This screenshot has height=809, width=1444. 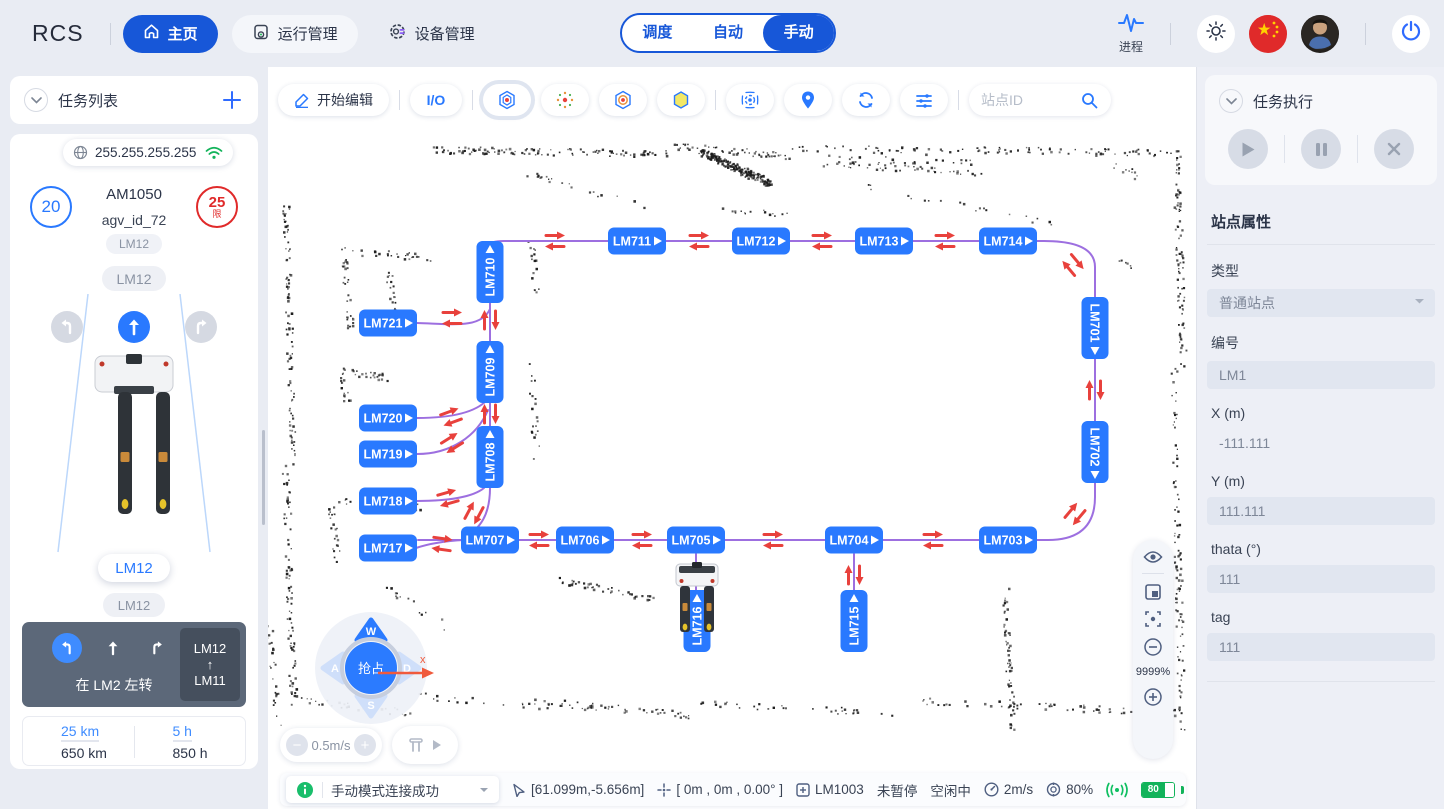 I want to click on zoom-in-button, so click(x=1153, y=697).